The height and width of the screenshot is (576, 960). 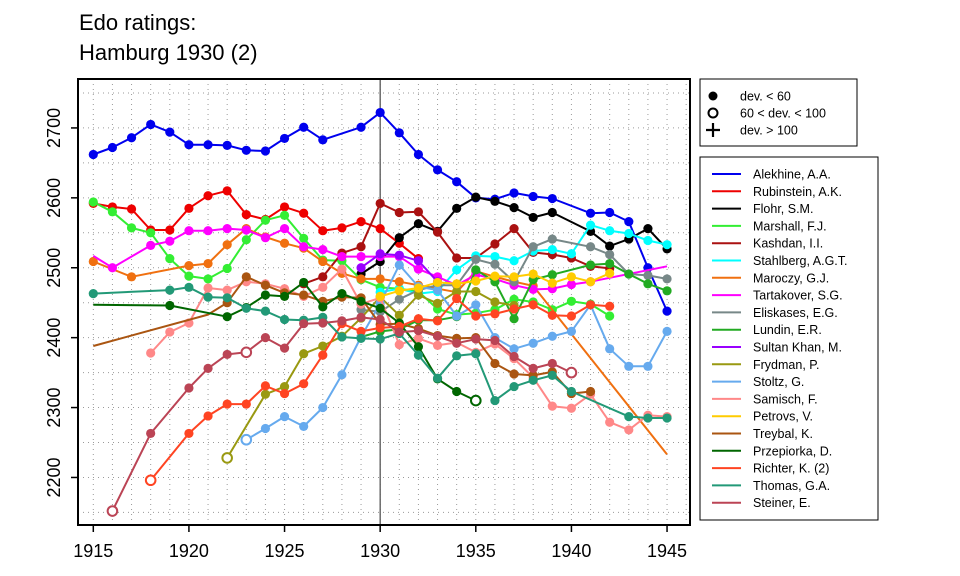 What do you see at coordinates (571, 551) in the screenshot?
I see `x-tick-label: 1940` at bounding box center [571, 551].